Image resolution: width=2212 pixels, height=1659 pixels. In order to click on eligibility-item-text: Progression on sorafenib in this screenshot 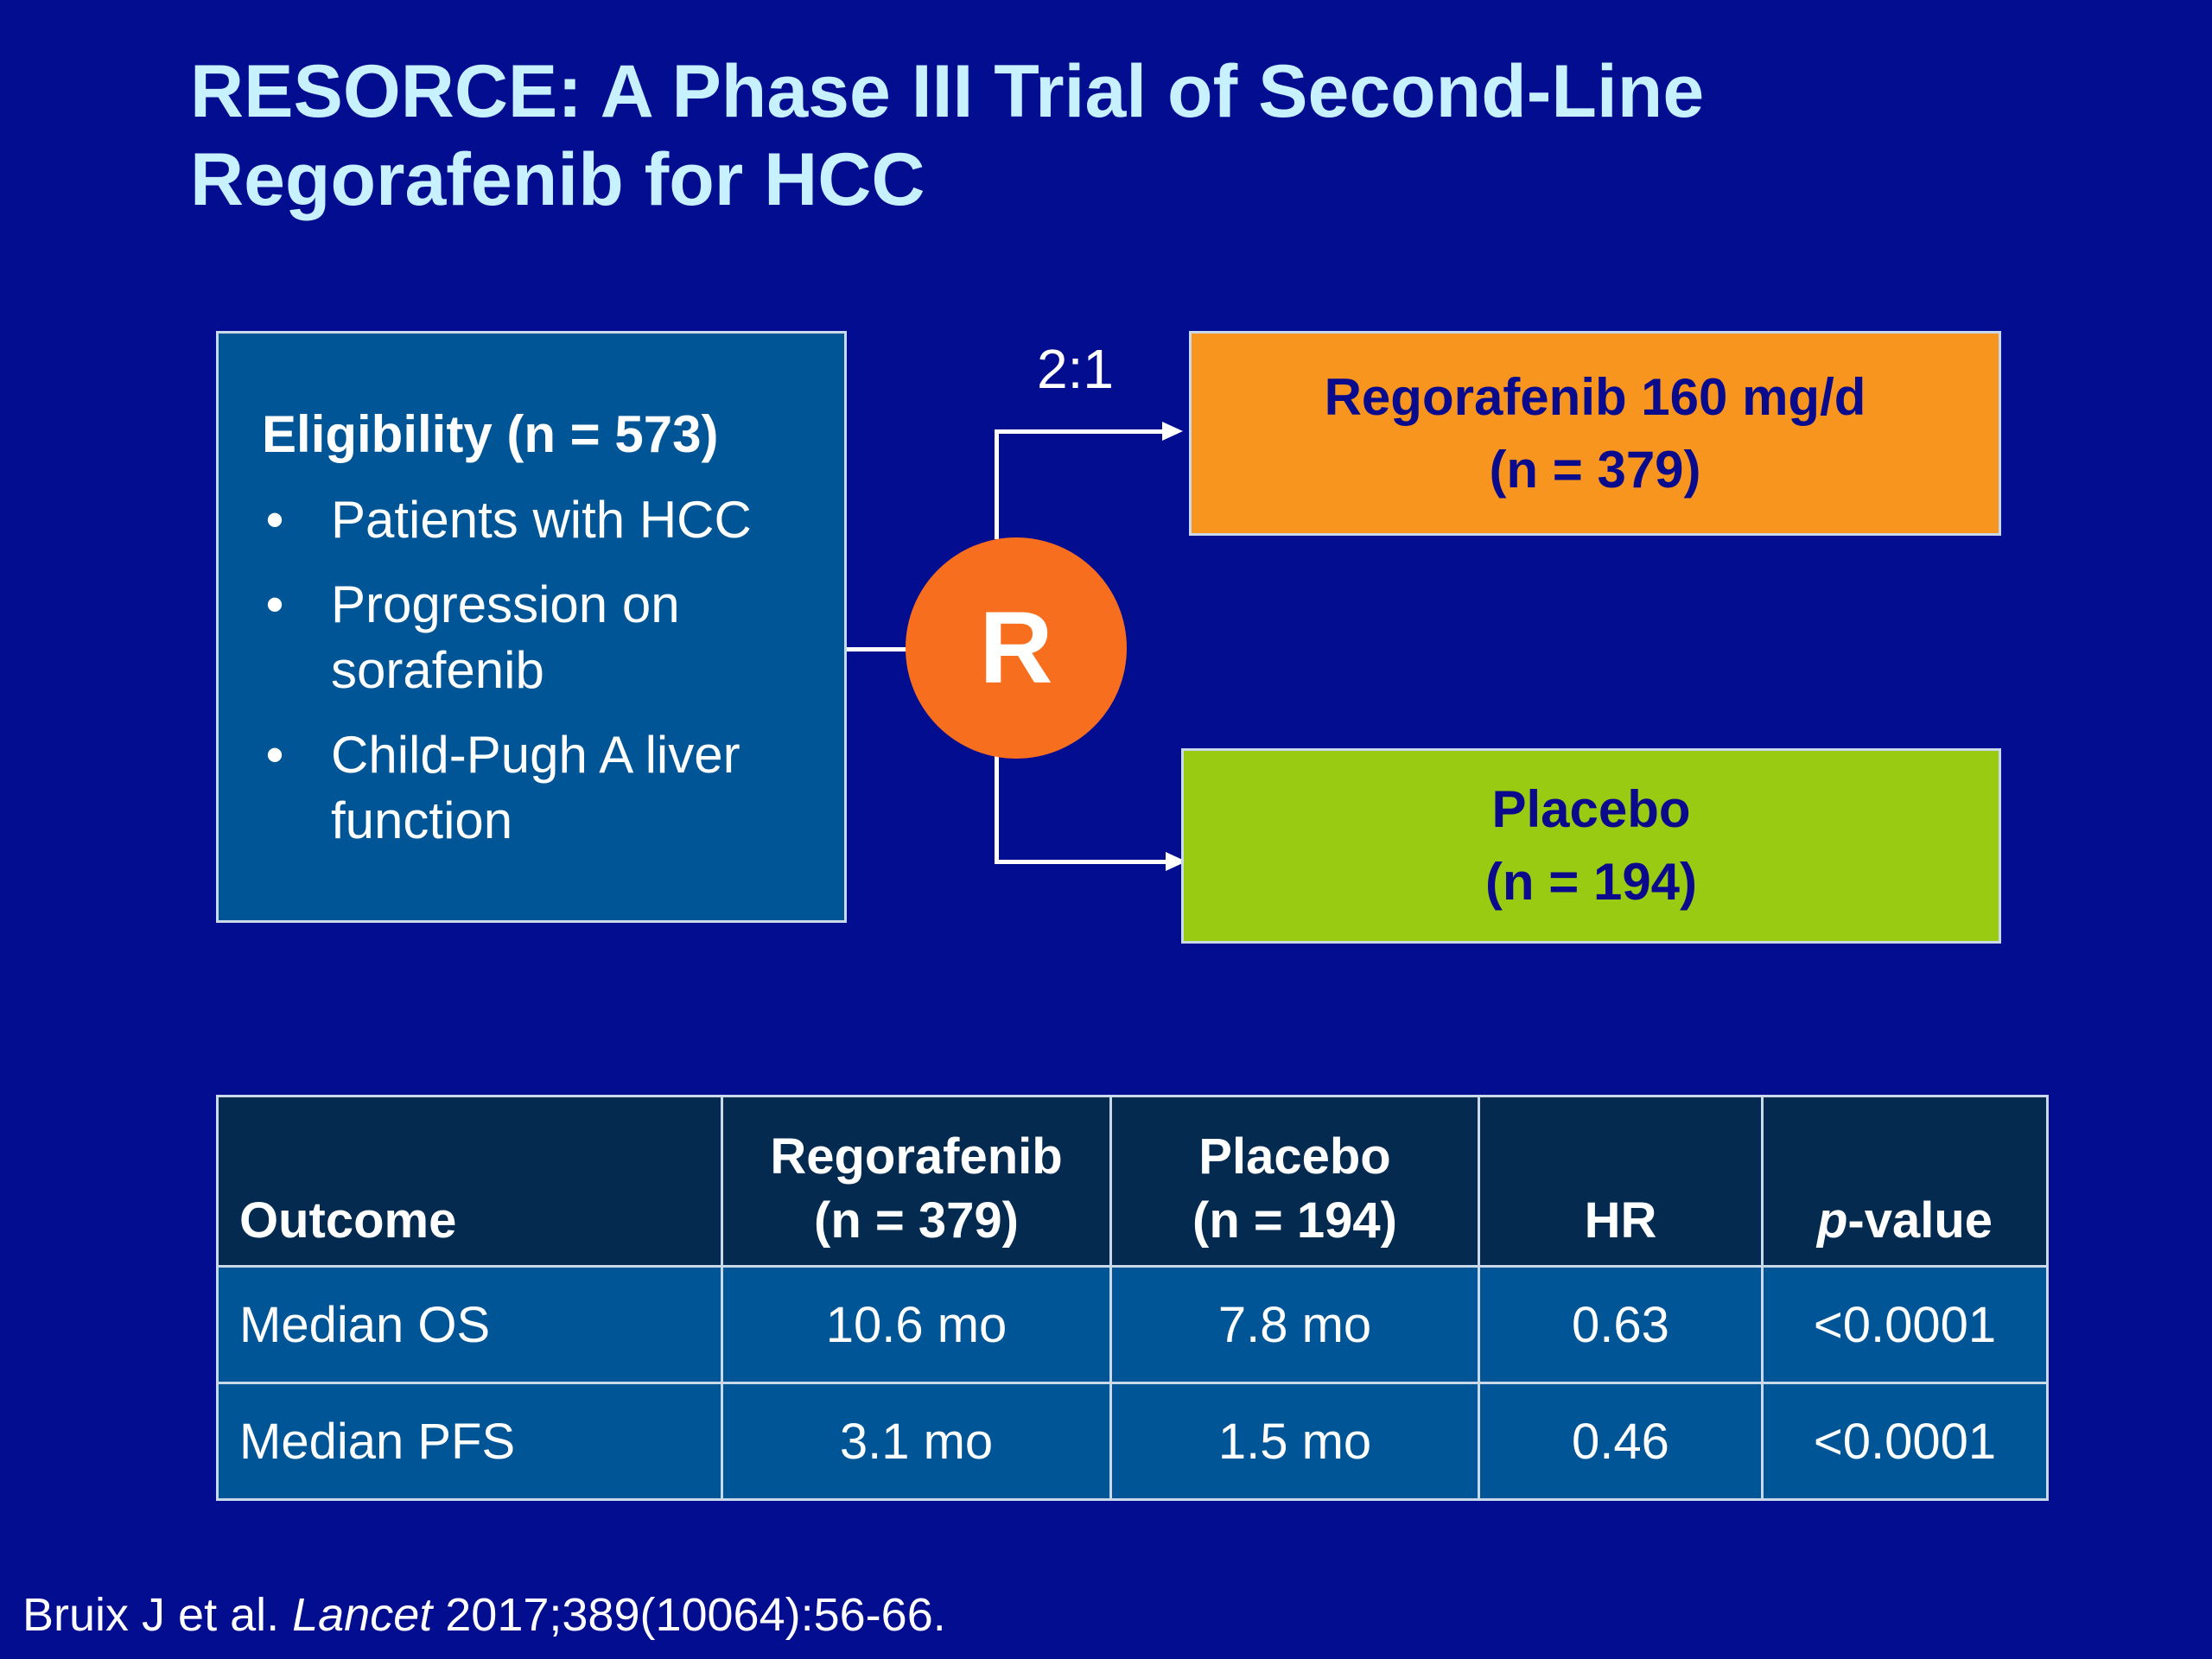, I will do `click(506, 637)`.